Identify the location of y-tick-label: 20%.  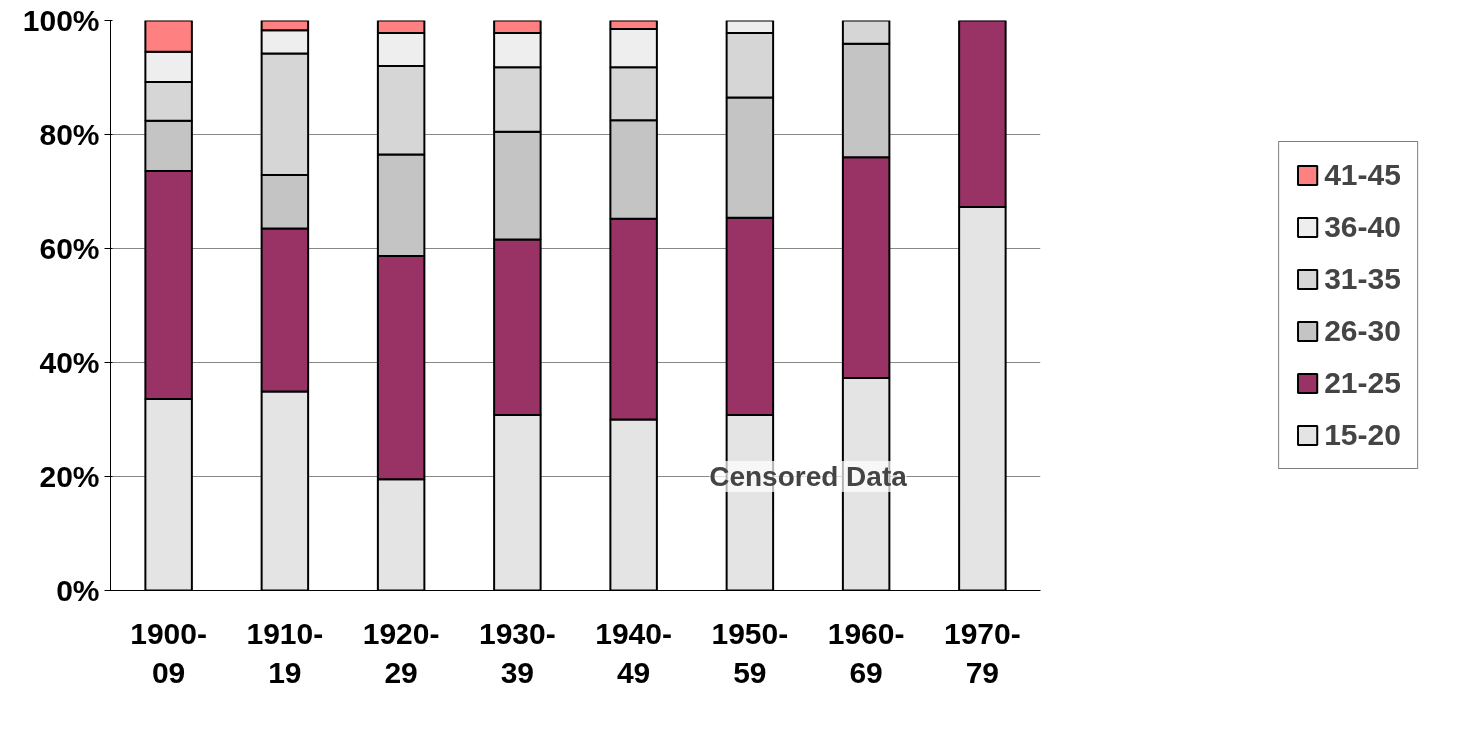
(69, 476).